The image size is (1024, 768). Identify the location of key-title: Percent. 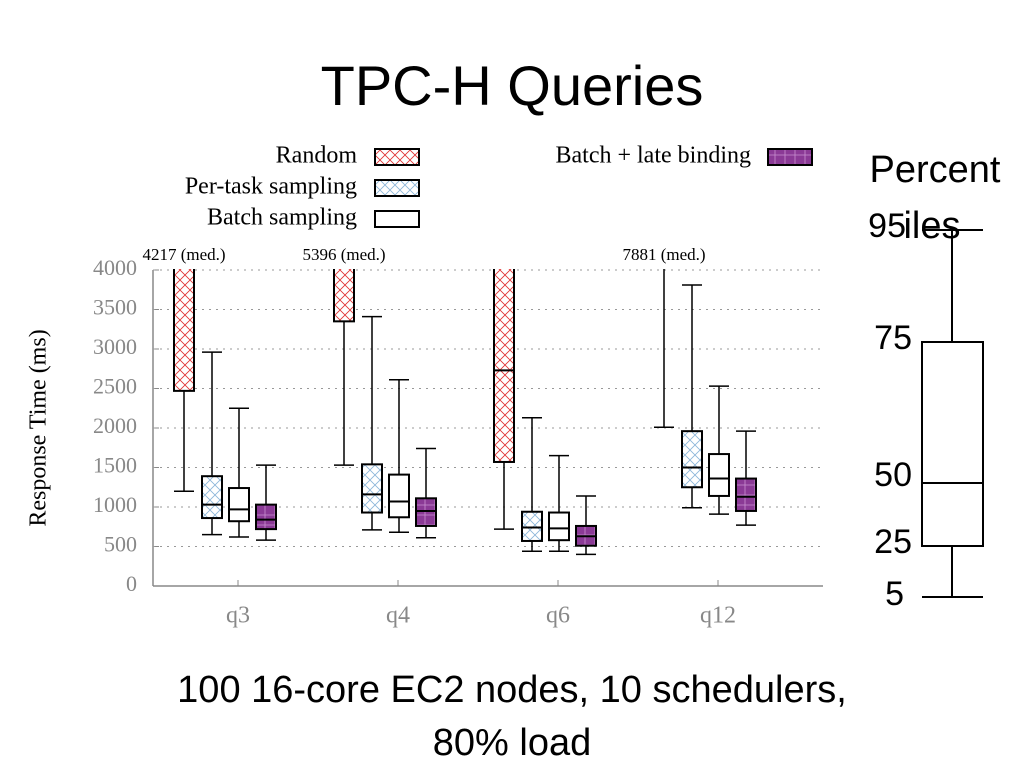
(935, 170).